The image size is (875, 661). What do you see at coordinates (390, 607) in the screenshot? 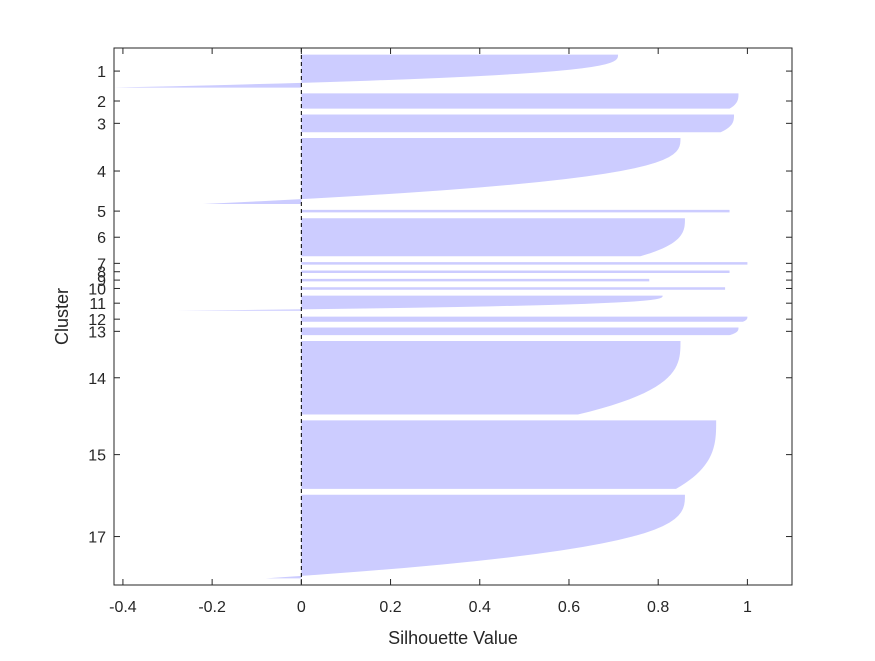
I see `x-tick-label-3: 0.2` at bounding box center [390, 607].